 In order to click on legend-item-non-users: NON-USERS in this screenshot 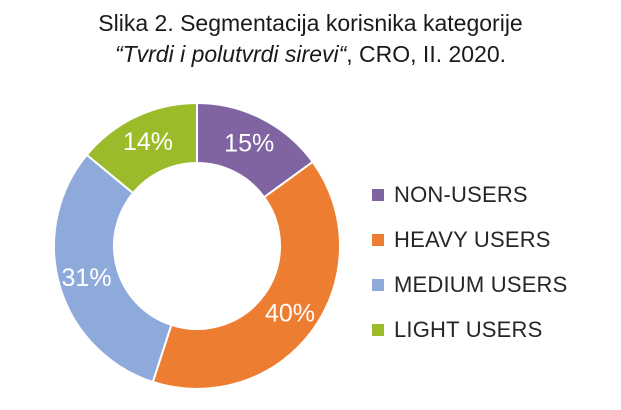, I will do `click(470, 194)`.